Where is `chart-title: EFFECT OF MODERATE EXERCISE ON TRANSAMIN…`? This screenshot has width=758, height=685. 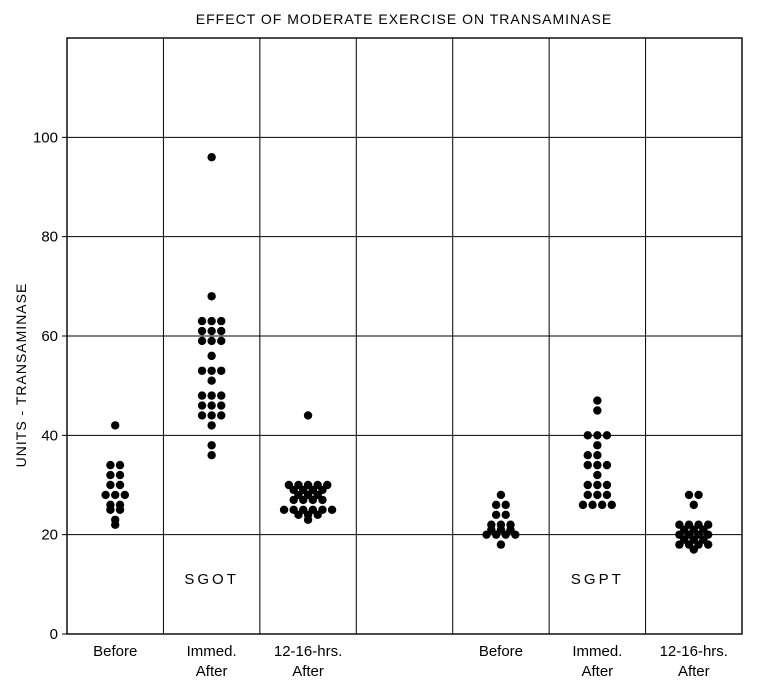 chart-title: EFFECT OF MODERATE EXERCISE ON TRANSAMIN… is located at coordinates (404, 19).